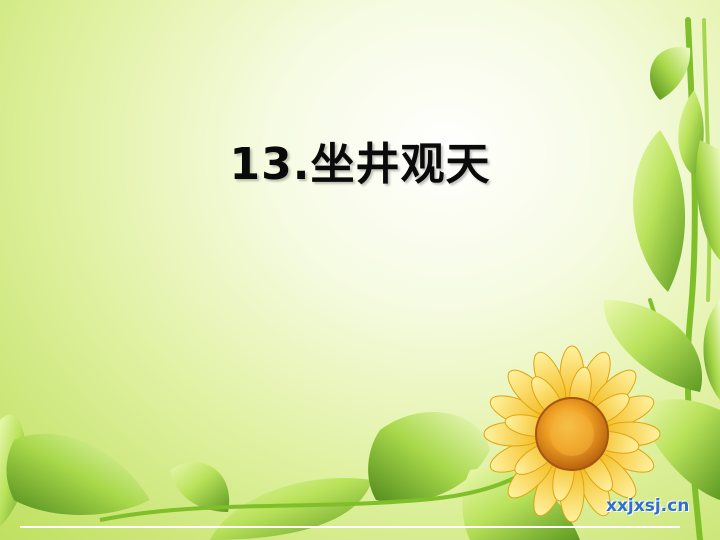 This screenshot has width=720, height=540. I want to click on sunflower-icon, so click(572, 434).